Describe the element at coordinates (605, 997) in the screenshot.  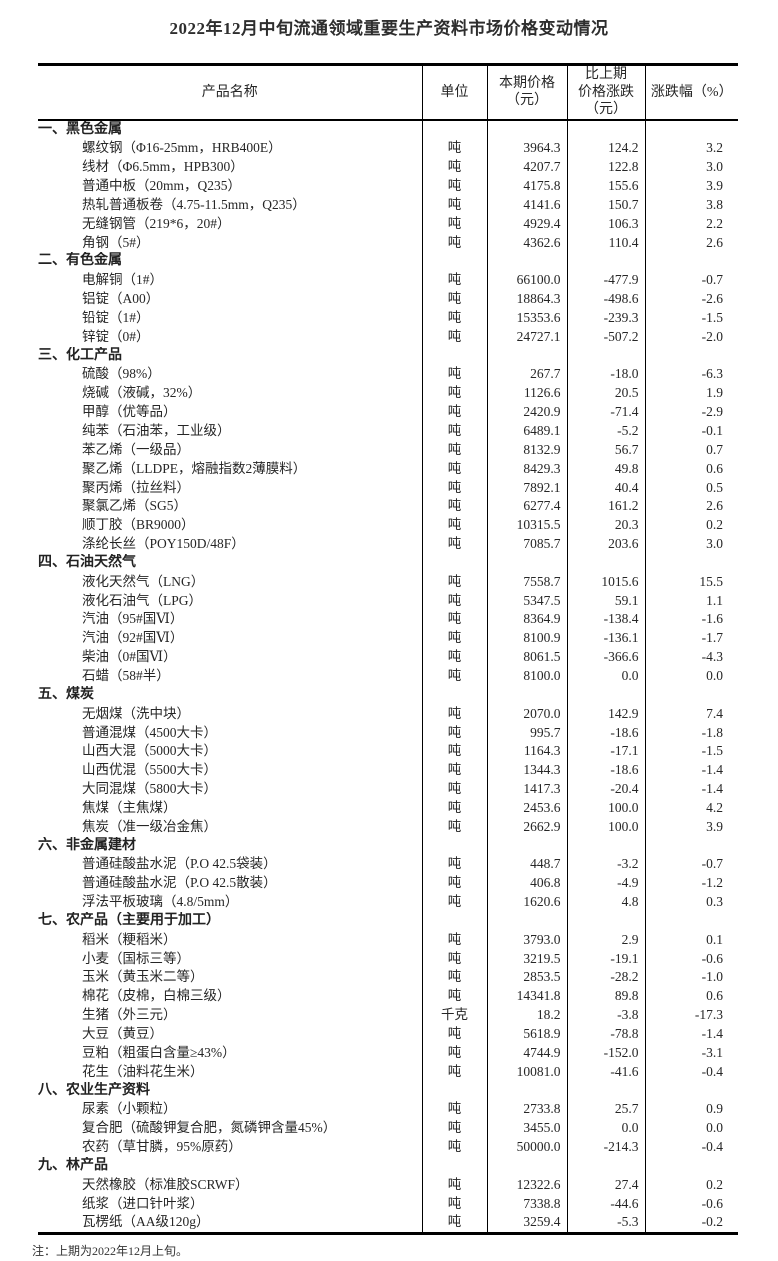
I see `price-change-cell: 89.8` at that location.